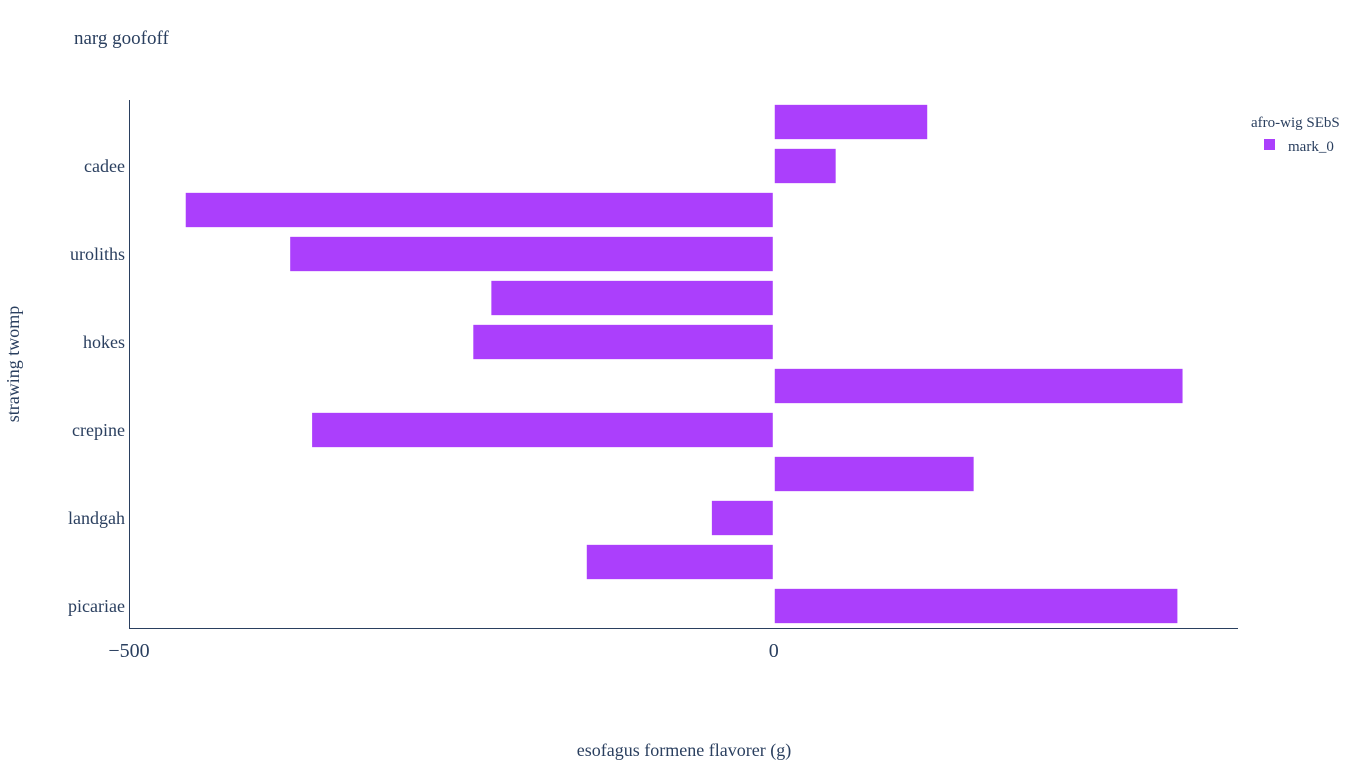  What do you see at coordinates (128, 651) in the screenshot?
I see `x-tick-label: −500` at bounding box center [128, 651].